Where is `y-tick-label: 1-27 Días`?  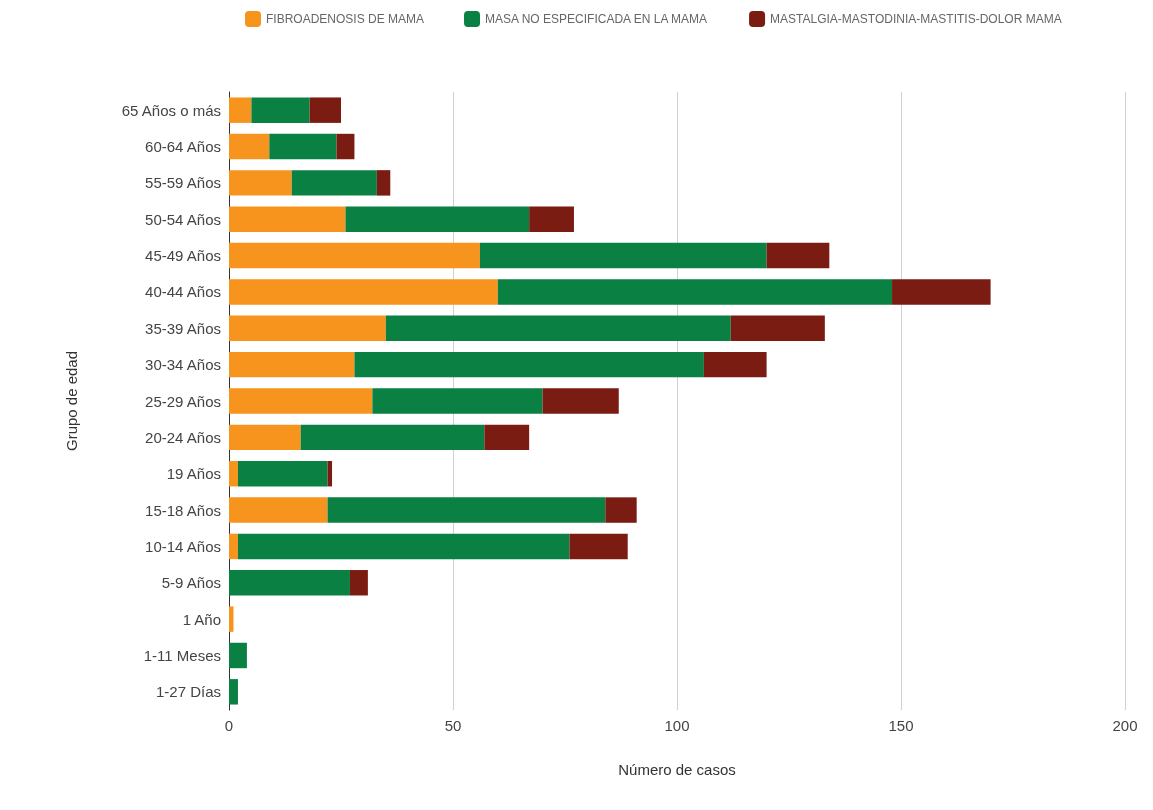 y-tick-label: 1-27 Días is located at coordinates (188, 692).